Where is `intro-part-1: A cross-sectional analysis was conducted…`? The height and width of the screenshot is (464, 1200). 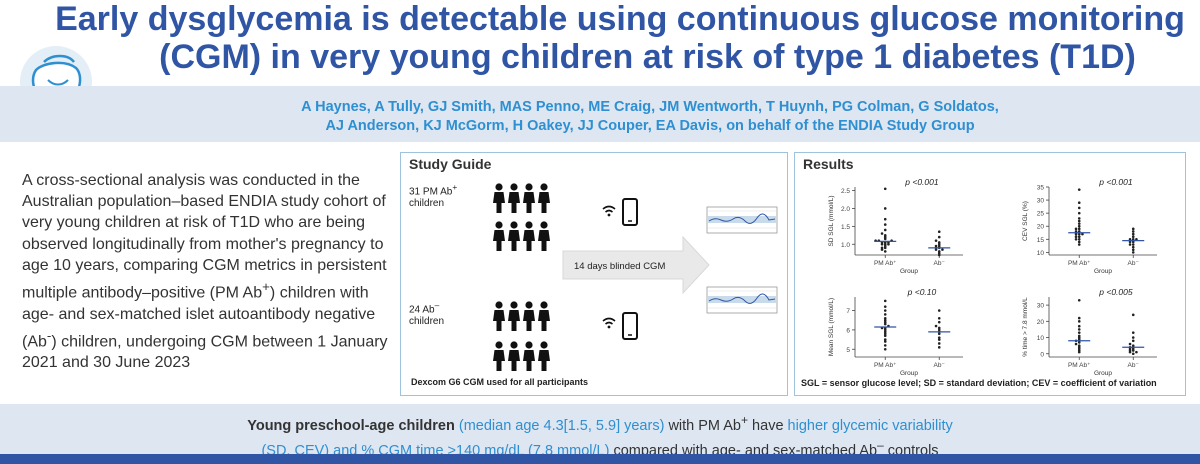 intro-part-1: A cross-sectional analysis was conducted… is located at coordinates (204, 237).